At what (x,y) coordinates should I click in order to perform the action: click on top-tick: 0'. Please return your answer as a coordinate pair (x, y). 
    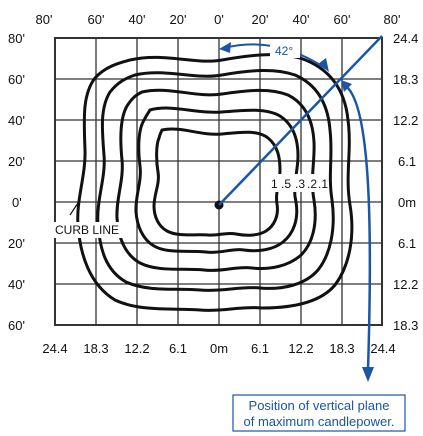
    Looking at the image, I should click on (219, 19).